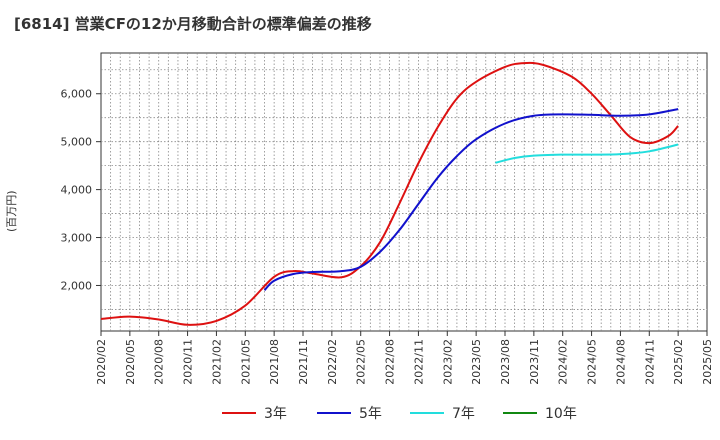 The height and width of the screenshot is (440, 720). I want to click on legend-label-1: 3年, so click(275, 414).